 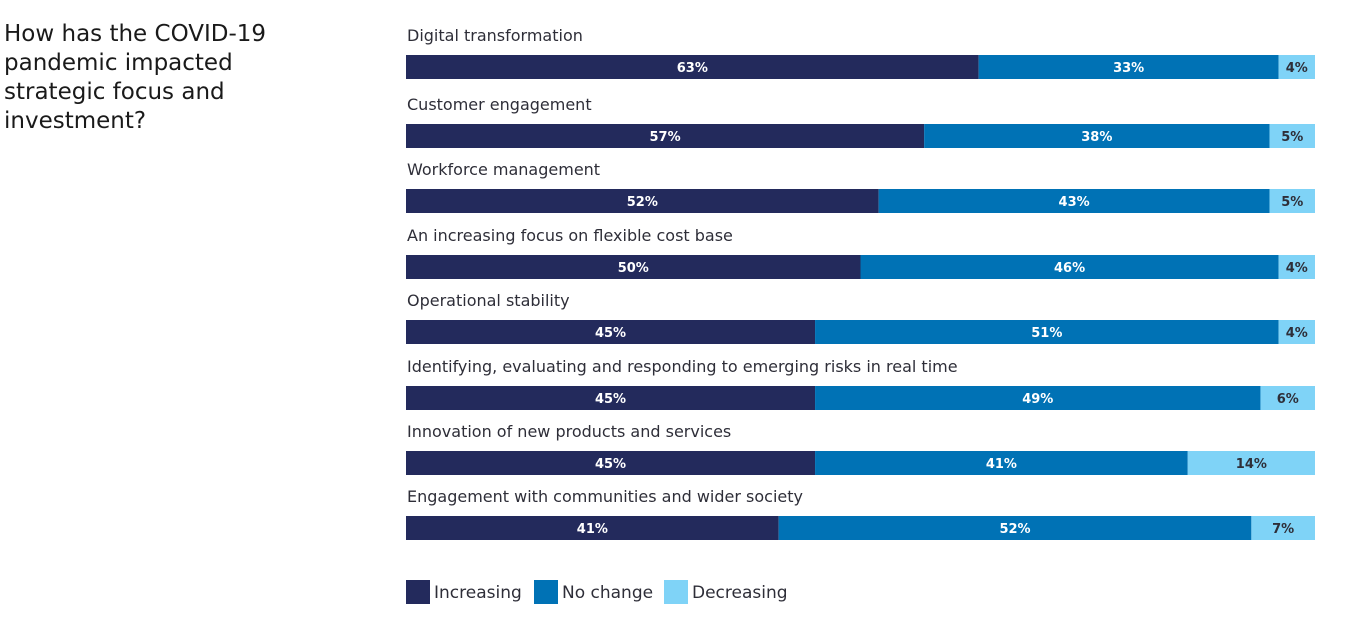 I want to click on data-label: 14%, so click(x=1251, y=464).